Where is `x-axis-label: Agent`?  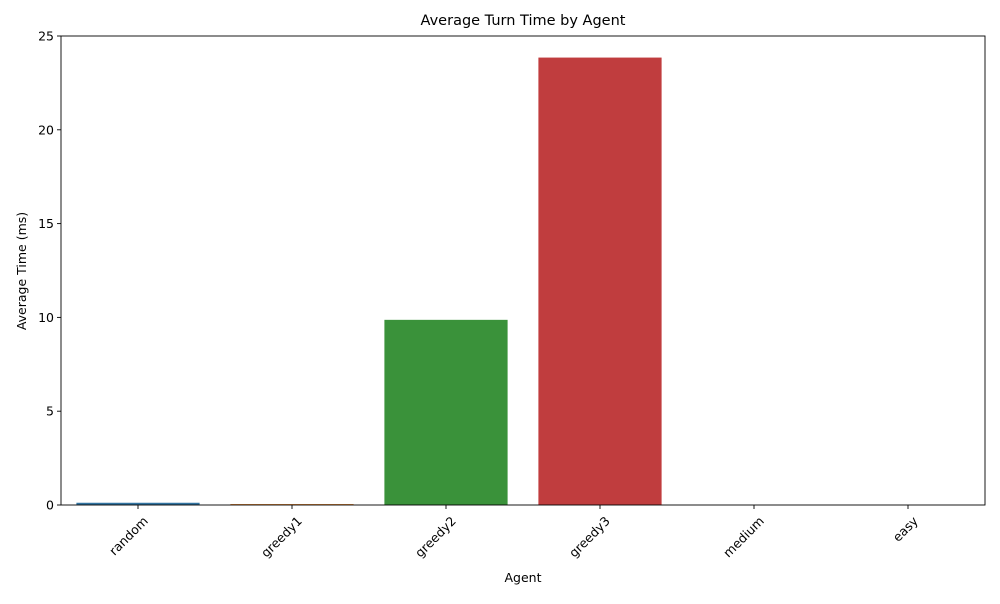 x-axis-label: Agent is located at coordinates (523, 577).